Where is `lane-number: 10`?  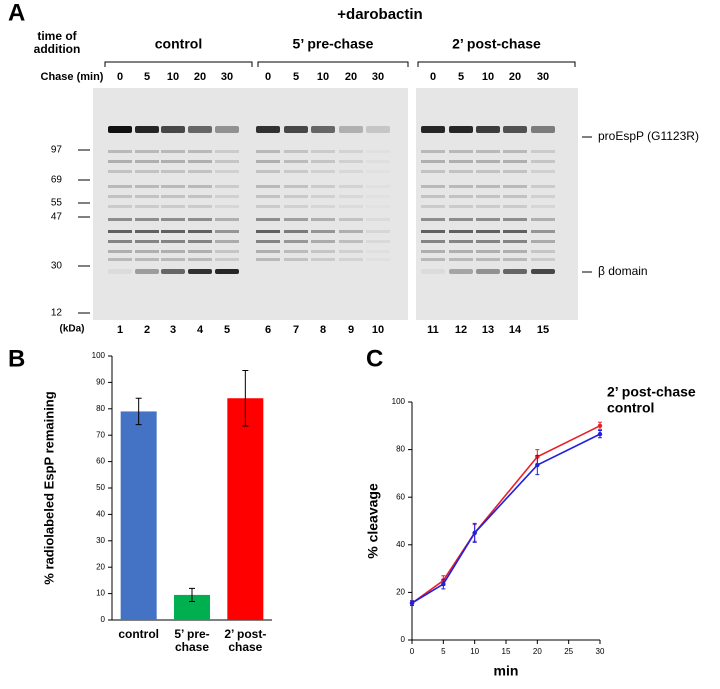
lane-number: 10 is located at coordinates (378, 330).